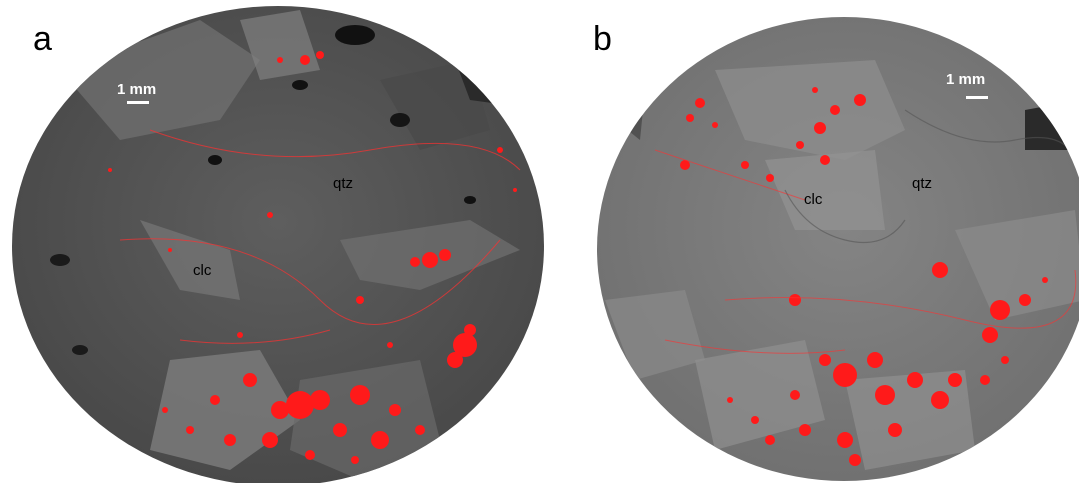  Describe the element at coordinates (966, 79) in the screenshot. I see `scale-bar-text-b: 1 mm` at that location.